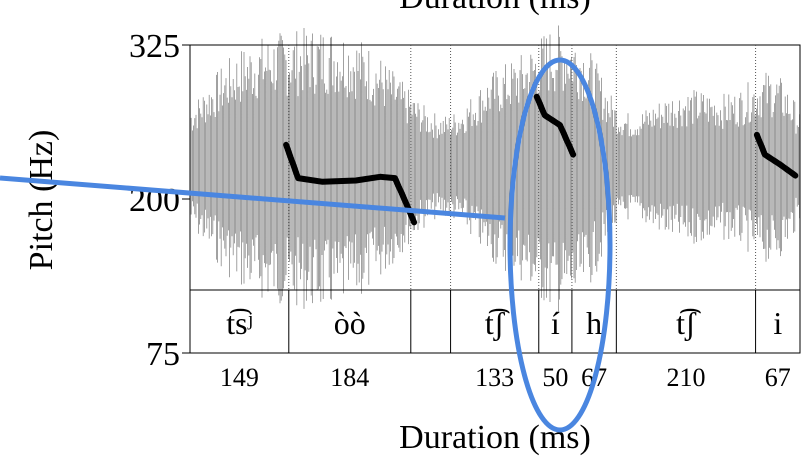 The image size is (805, 471). Describe the element at coordinates (41, 200) in the screenshot. I see `y-axis-label: Pitch (Hz)` at that location.